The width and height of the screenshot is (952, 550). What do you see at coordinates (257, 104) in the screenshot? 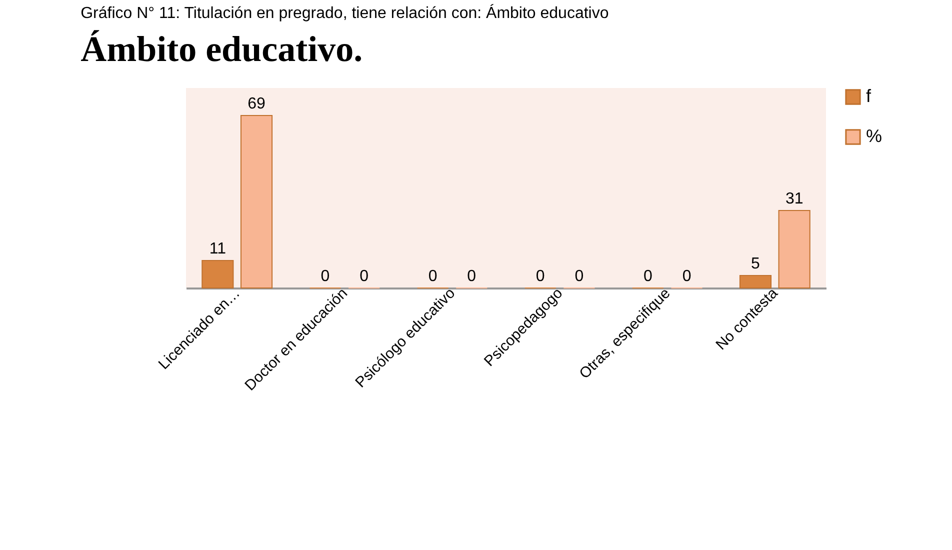
I see `data-label: 69` at bounding box center [257, 104].